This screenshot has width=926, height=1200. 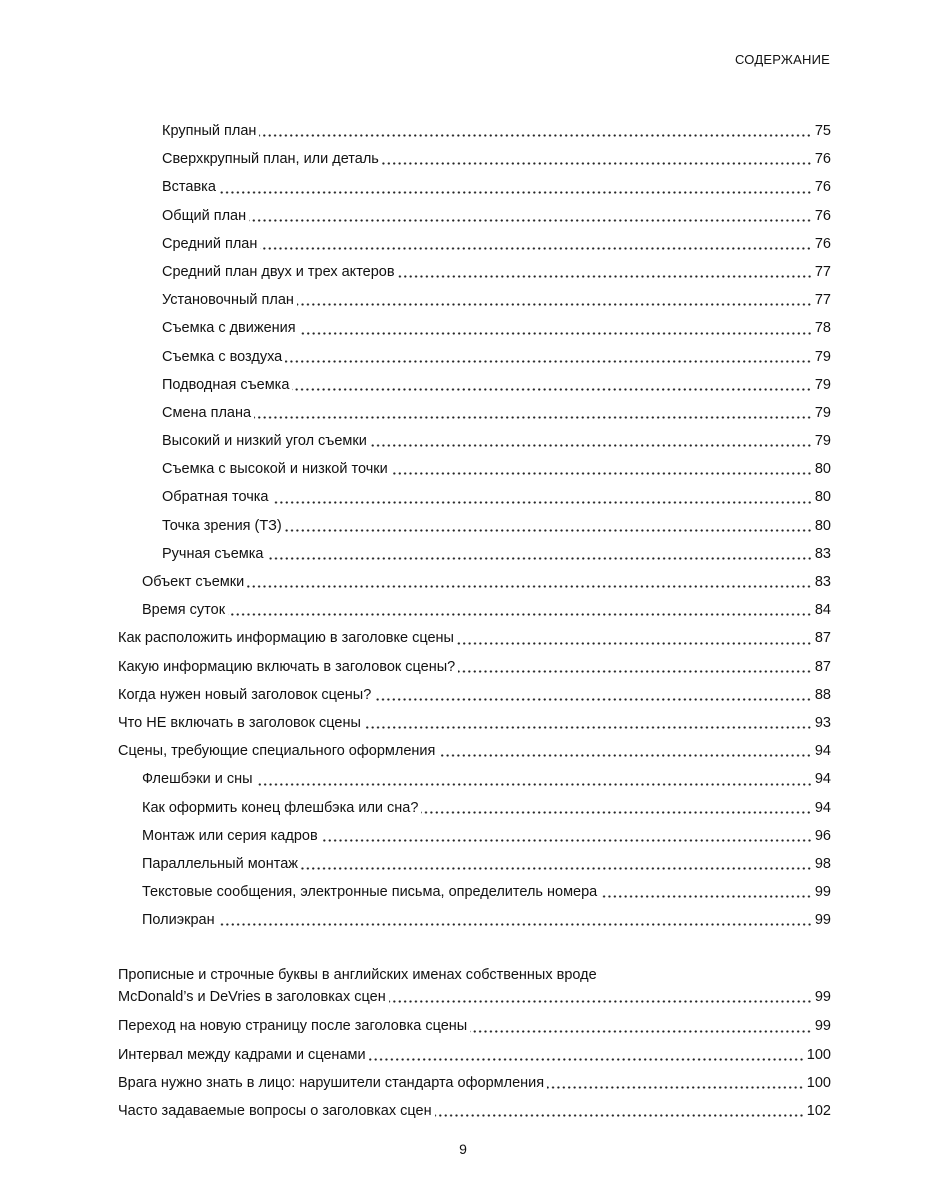 I want to click on toc-entry: Параллельный монтаж 98, so click(x=474, y=864).